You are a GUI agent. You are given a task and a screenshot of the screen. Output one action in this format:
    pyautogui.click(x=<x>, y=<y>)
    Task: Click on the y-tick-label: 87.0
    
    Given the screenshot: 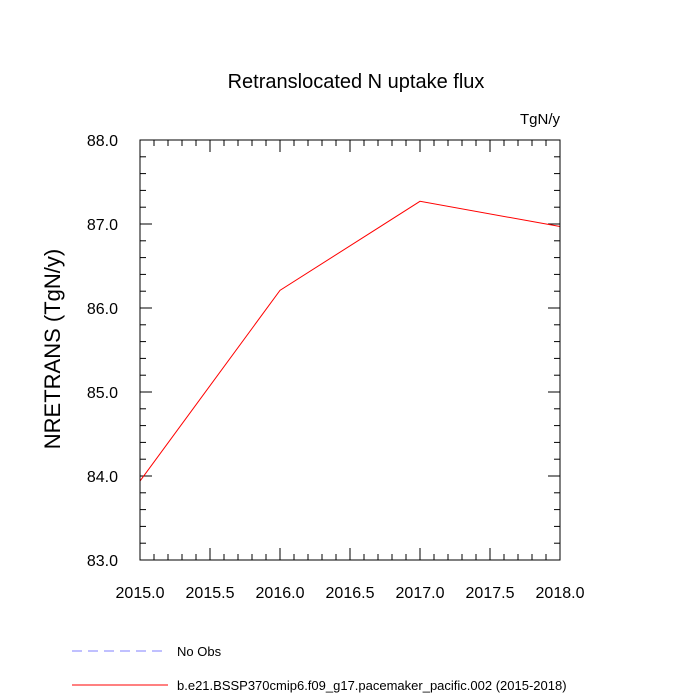 What is the action you would take?
    pyautogui.click(x=102, y=225)
    